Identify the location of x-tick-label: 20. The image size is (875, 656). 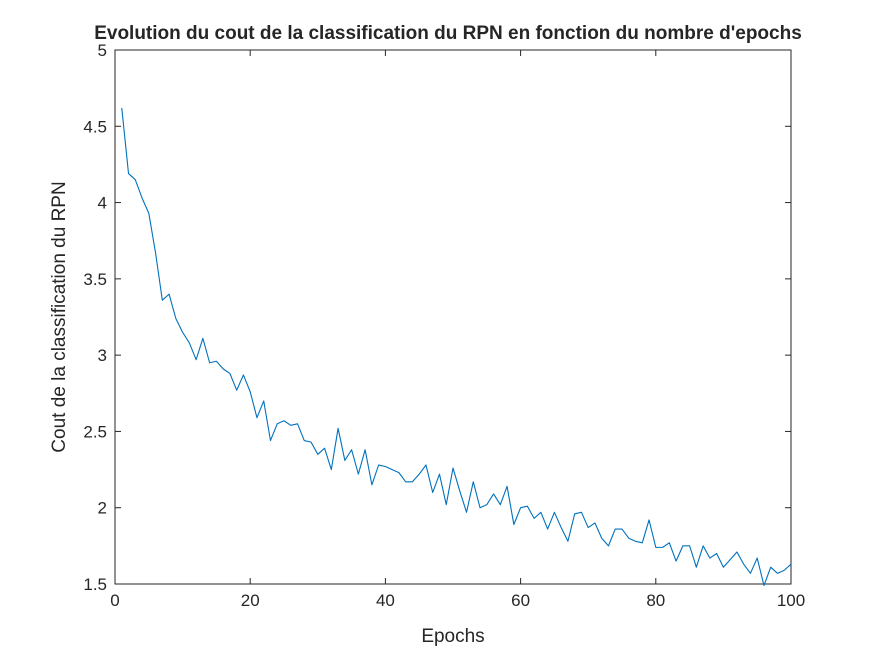
(250, 600).